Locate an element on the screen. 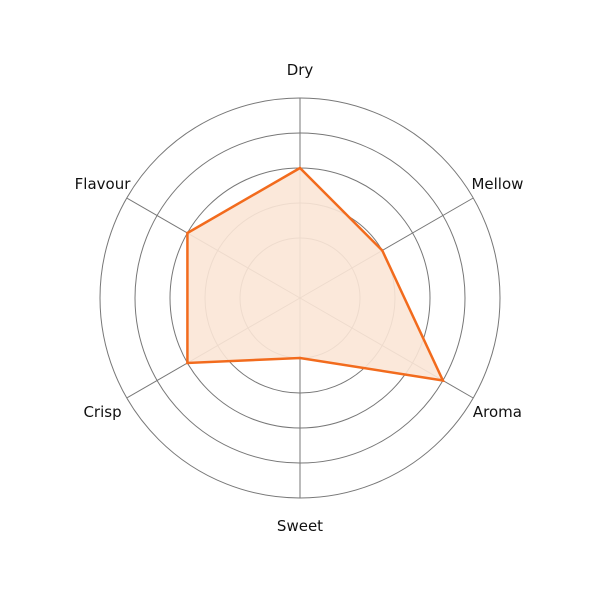 This screenshot has height=600, width=600. axis-label: Crisp is located at coordinates (102, 412).